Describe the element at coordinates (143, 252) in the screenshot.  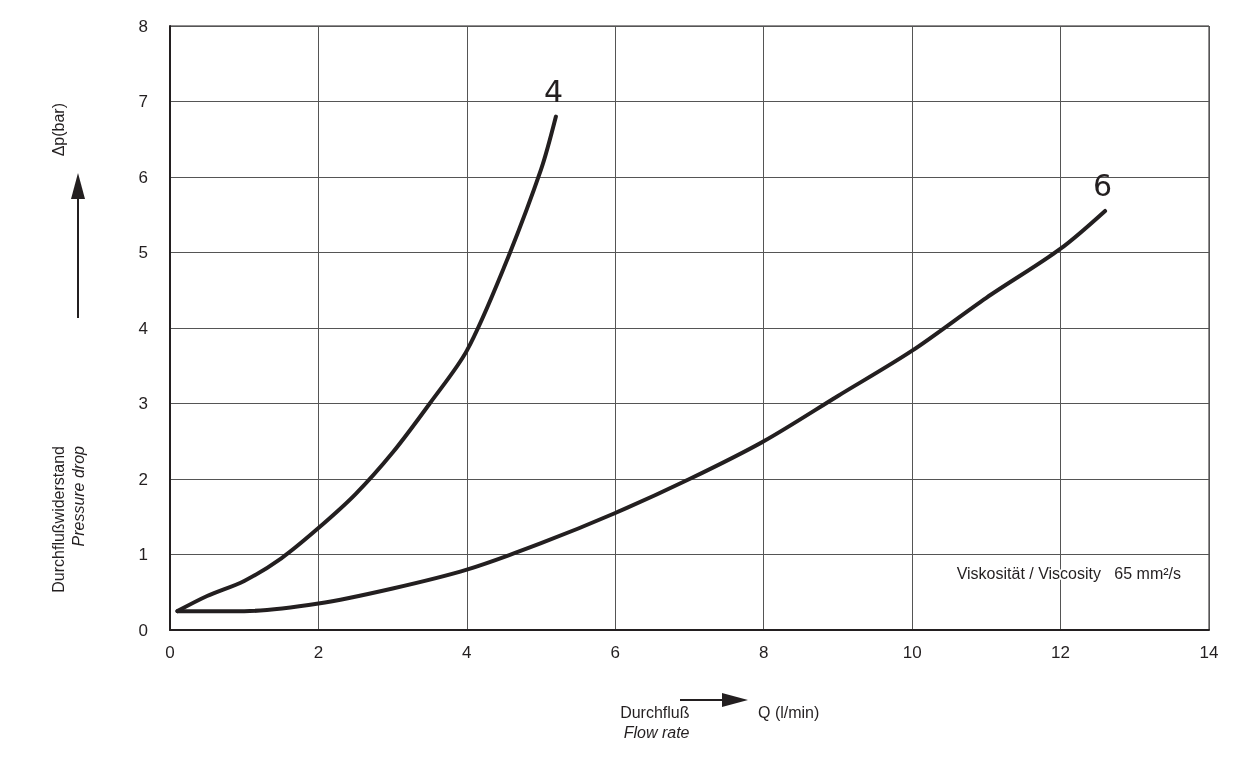
I see `y-tick-label: 5` at that location.